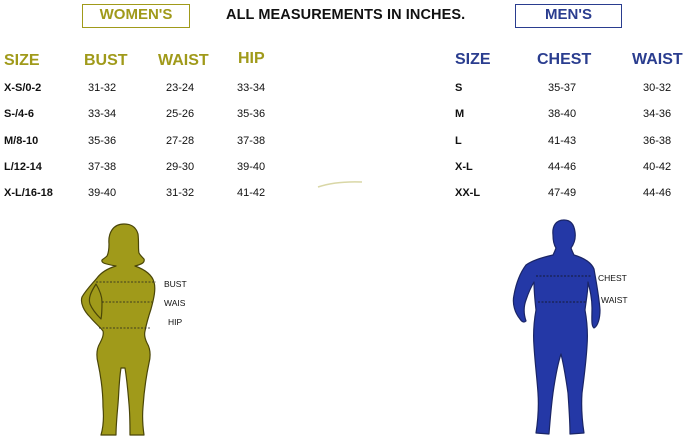 This screenshot has width=700, height=442. What do you see at coordinates (102, 88) in the screenshot?
I see `womens-bust-cell: 31-32` at bounding box center [102, 88].